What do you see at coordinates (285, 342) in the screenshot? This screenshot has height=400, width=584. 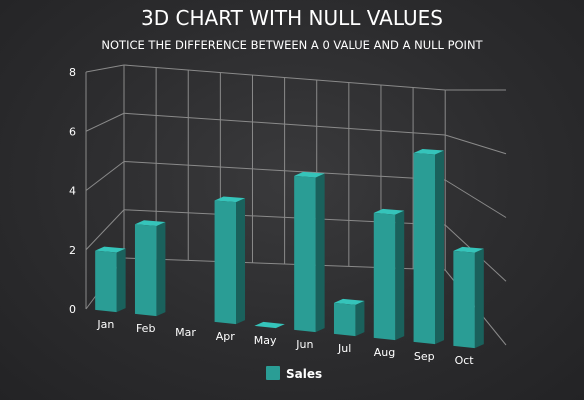 I see `x-axis: Jan Feb Mar Apr May Jun Jul Aug Sep Oct` at bounding box center [285, 342].